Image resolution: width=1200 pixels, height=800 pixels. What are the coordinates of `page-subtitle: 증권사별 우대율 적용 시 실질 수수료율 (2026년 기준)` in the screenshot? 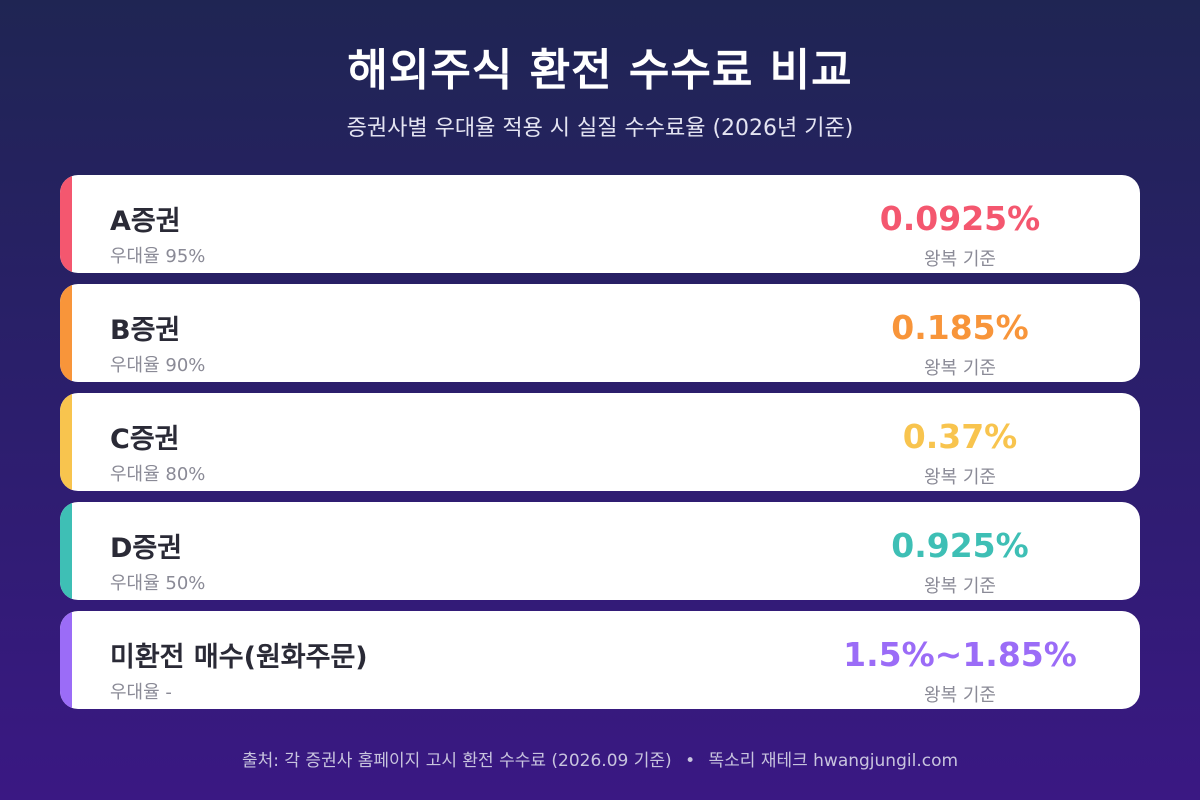 It's located at (600, 128).